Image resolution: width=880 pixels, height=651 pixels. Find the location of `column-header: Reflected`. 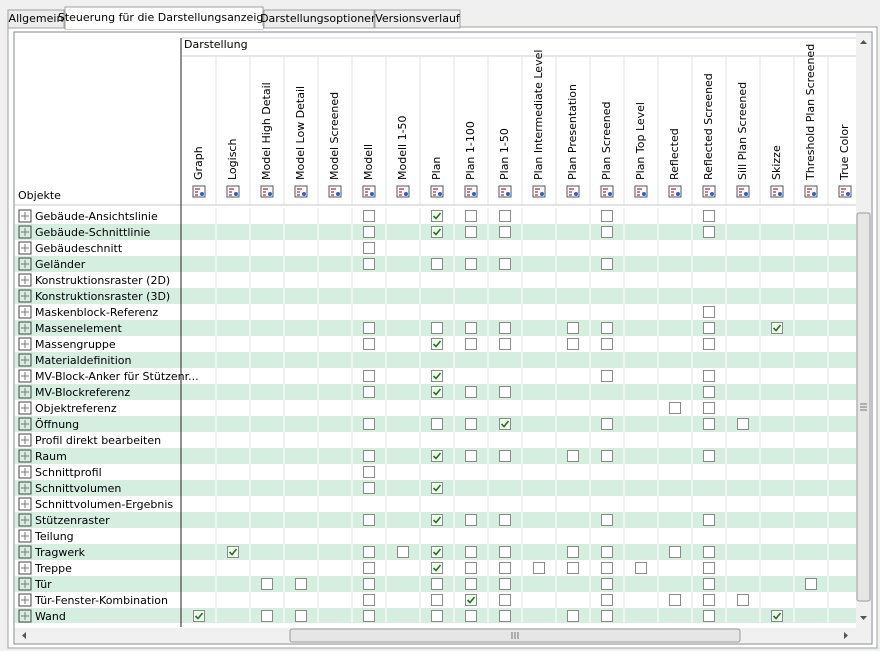

column-header: Reflected is located at coordinates (674, 154).